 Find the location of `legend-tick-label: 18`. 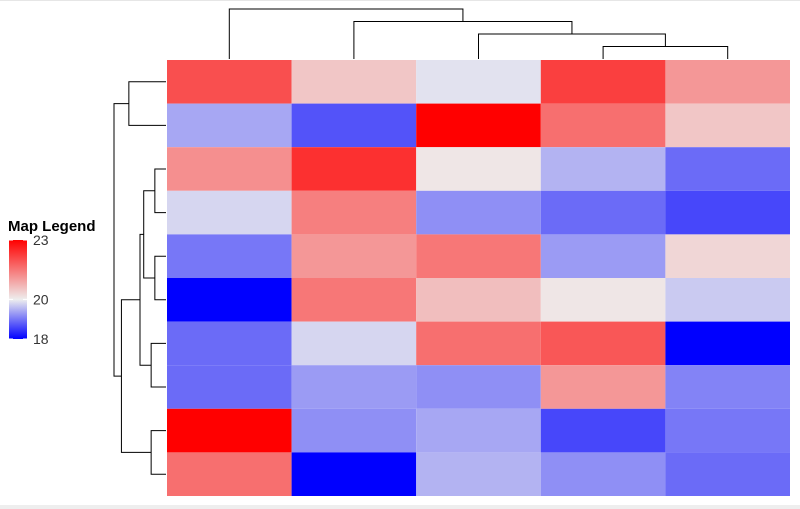

legend-tick-label: 18 is located at coordinates (41, 339).